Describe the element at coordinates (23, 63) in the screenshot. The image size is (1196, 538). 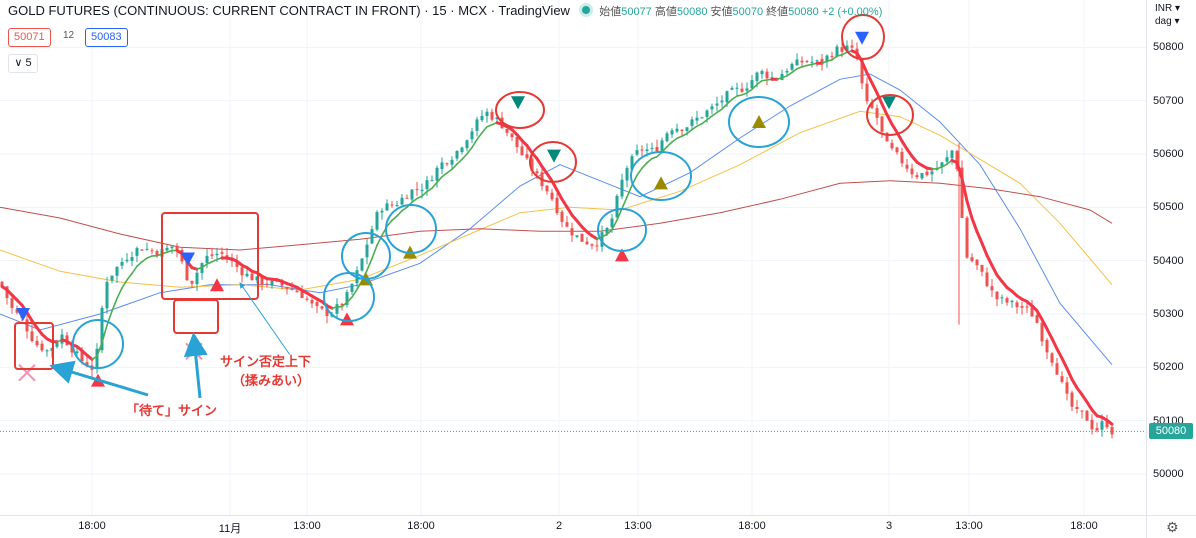
I see `indicator-toggle-button: ∨ 5` at that location.